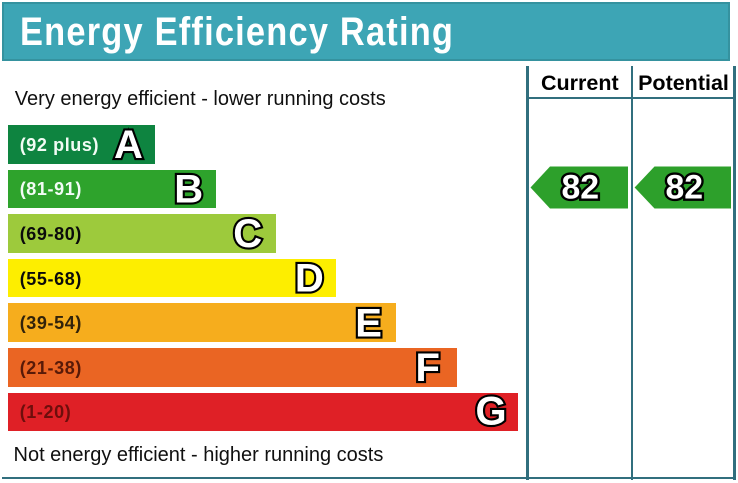 The image size is (738, 483). I want to click on svg-text: E, so click(368, 323).